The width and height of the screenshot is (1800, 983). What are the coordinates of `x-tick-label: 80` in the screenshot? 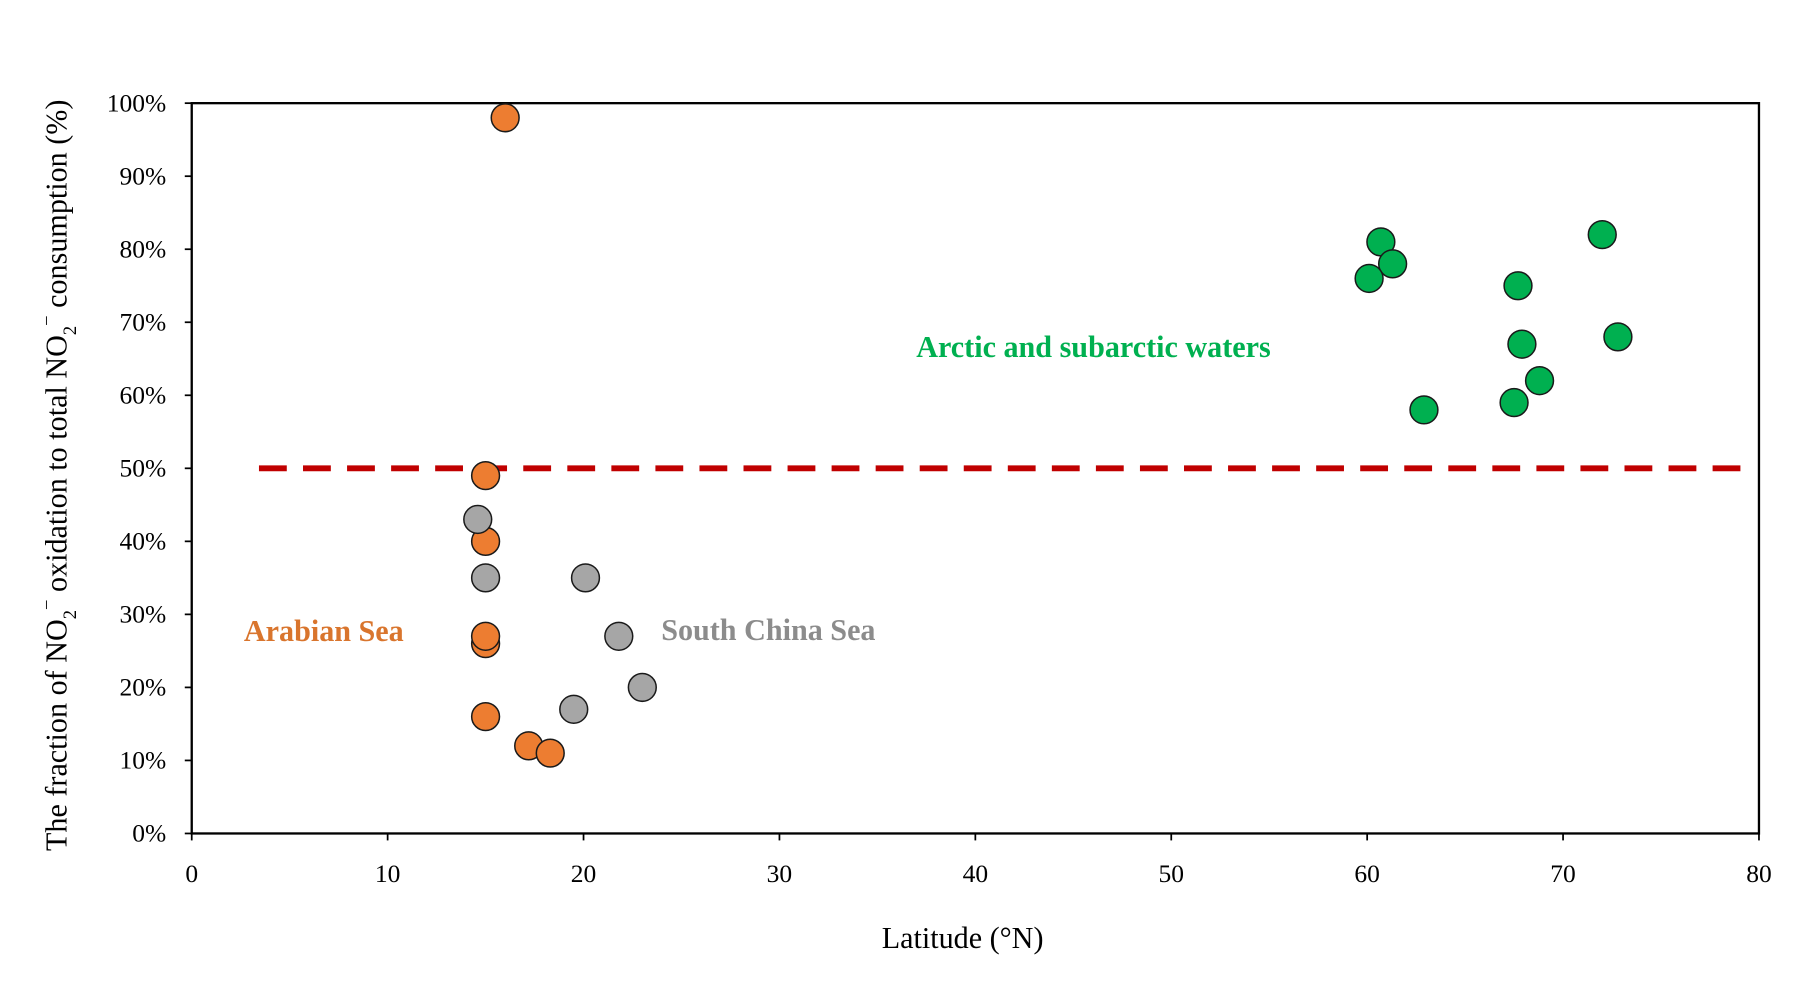 It's located at (1758, 873).